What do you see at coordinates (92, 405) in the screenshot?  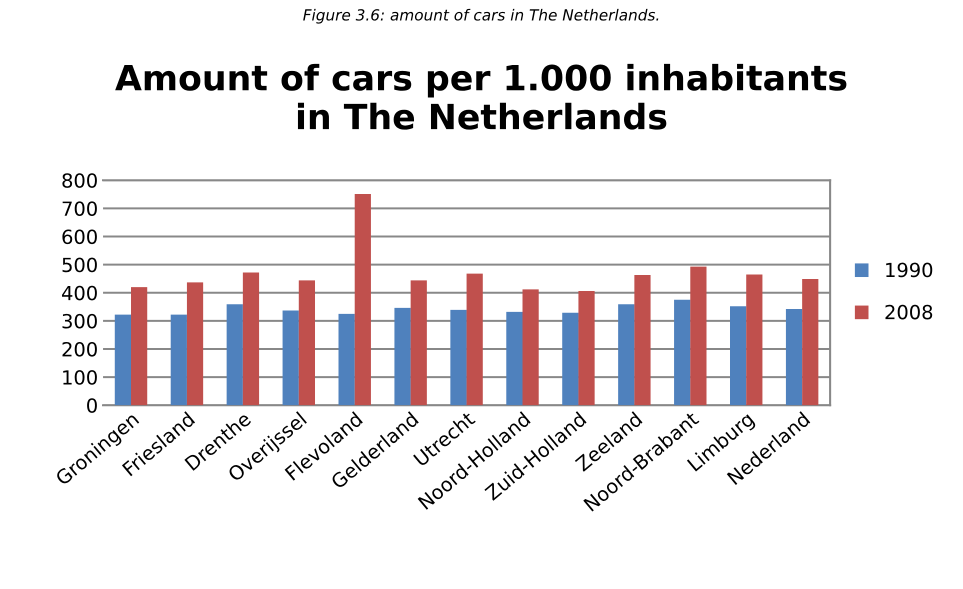 I see `y-tick-label: 0` at bounding box center [92, 405].